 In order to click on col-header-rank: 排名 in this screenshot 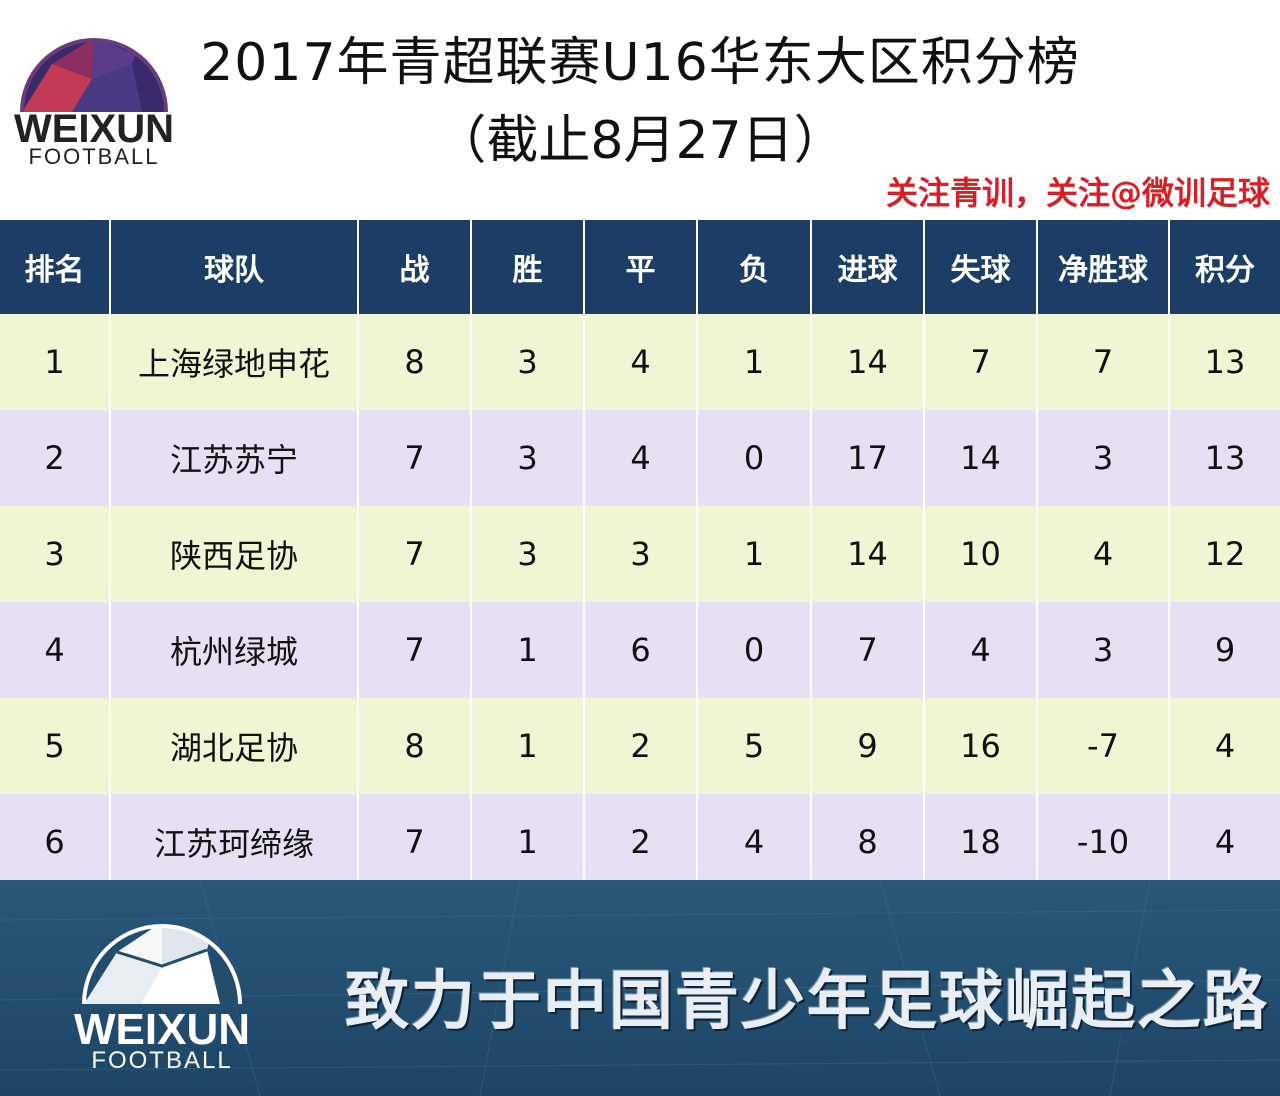, I will do `click(55, 267)`.